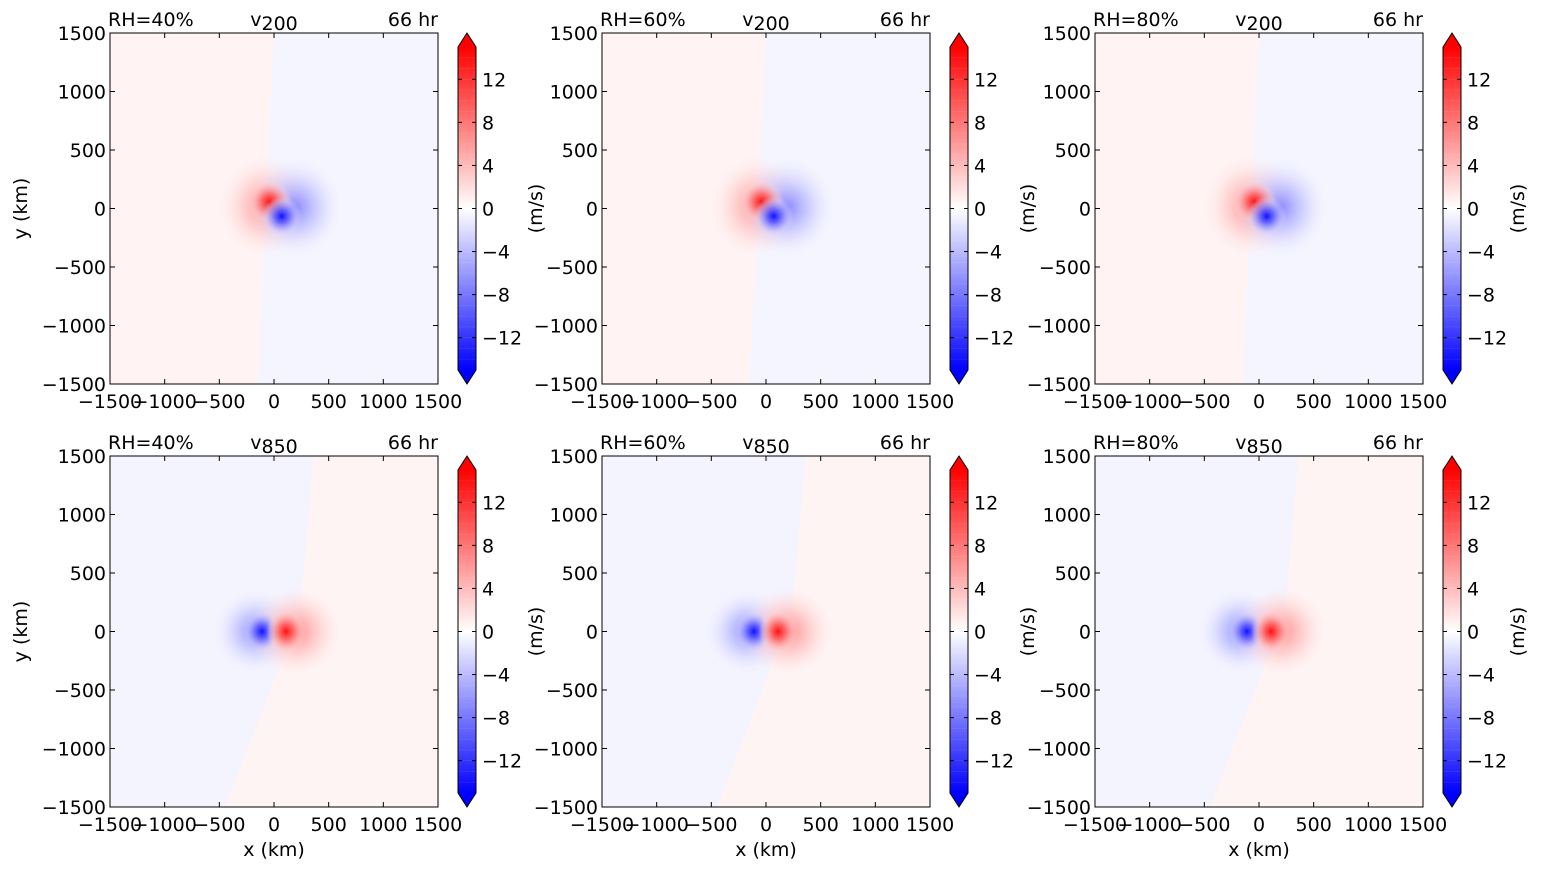  Describe the element at coordinates (994, 208) in the screenshot. I see `colorbar: 12 8 4 0 −4 −8 −12 (m/s)` at that location.